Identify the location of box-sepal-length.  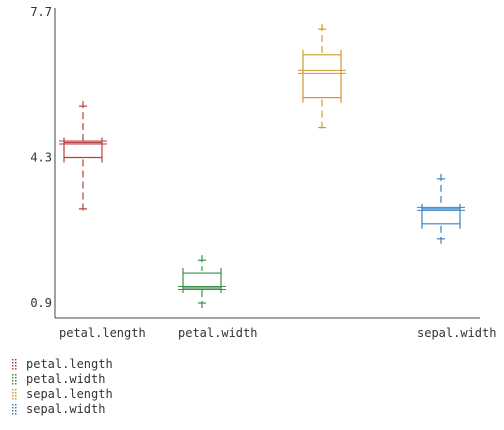
(322, 78).